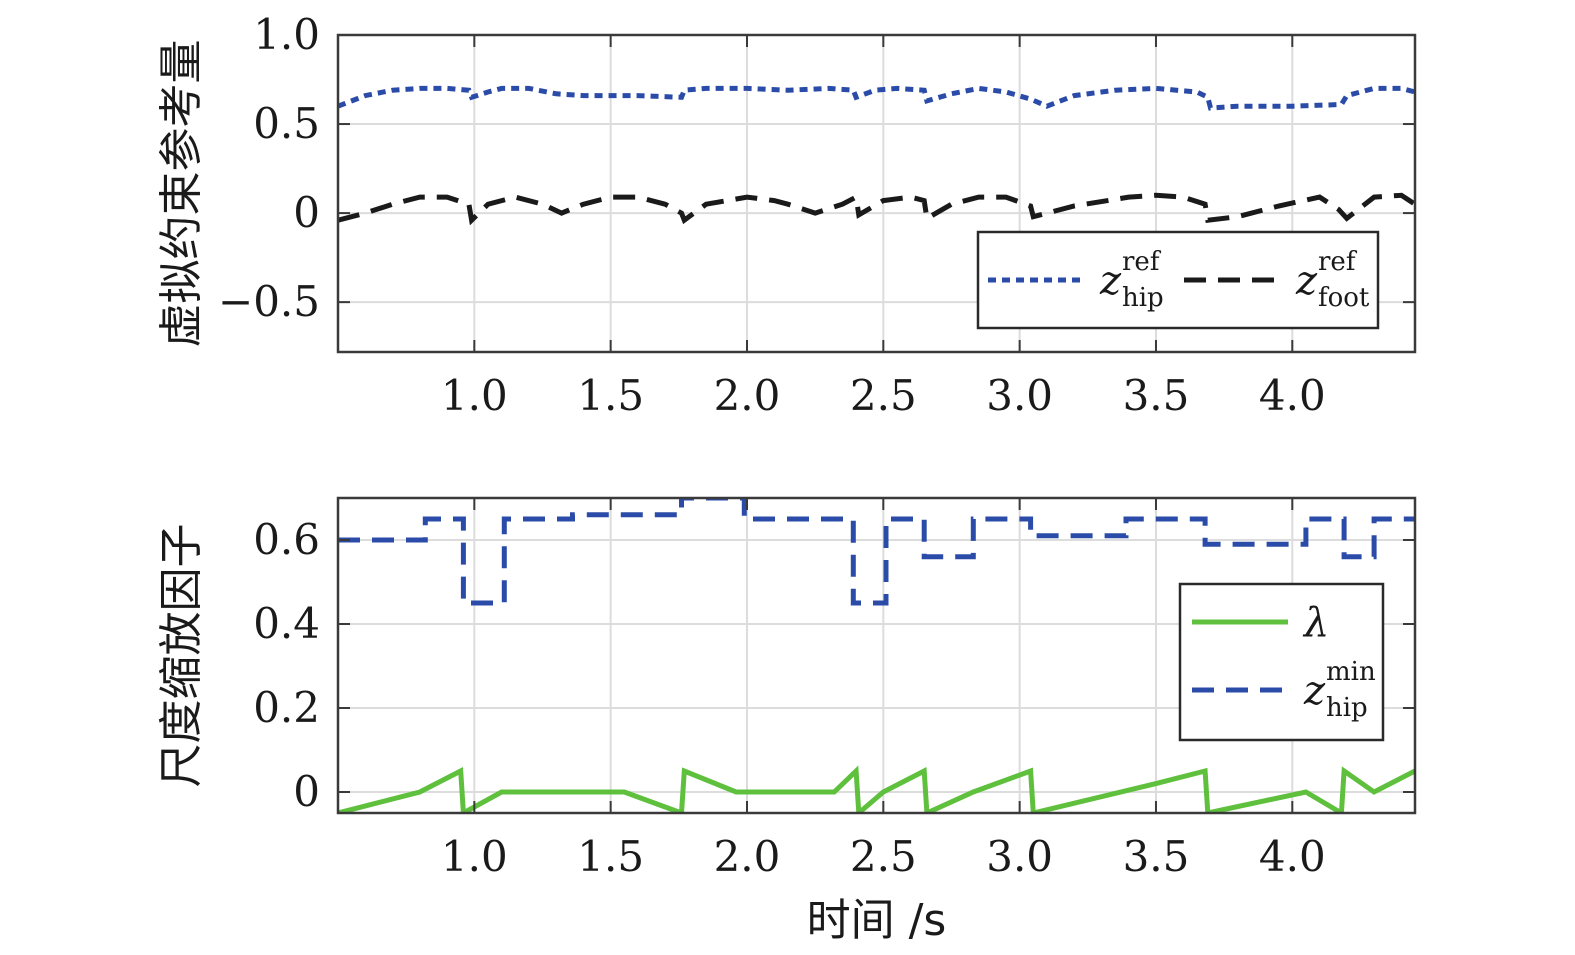 This screenshot has width=1575, height=955. What do you see at coordinates (286, 34) in the screenshot?
I see `y-tick-label: 1.0` at bounding box center [286, 34].